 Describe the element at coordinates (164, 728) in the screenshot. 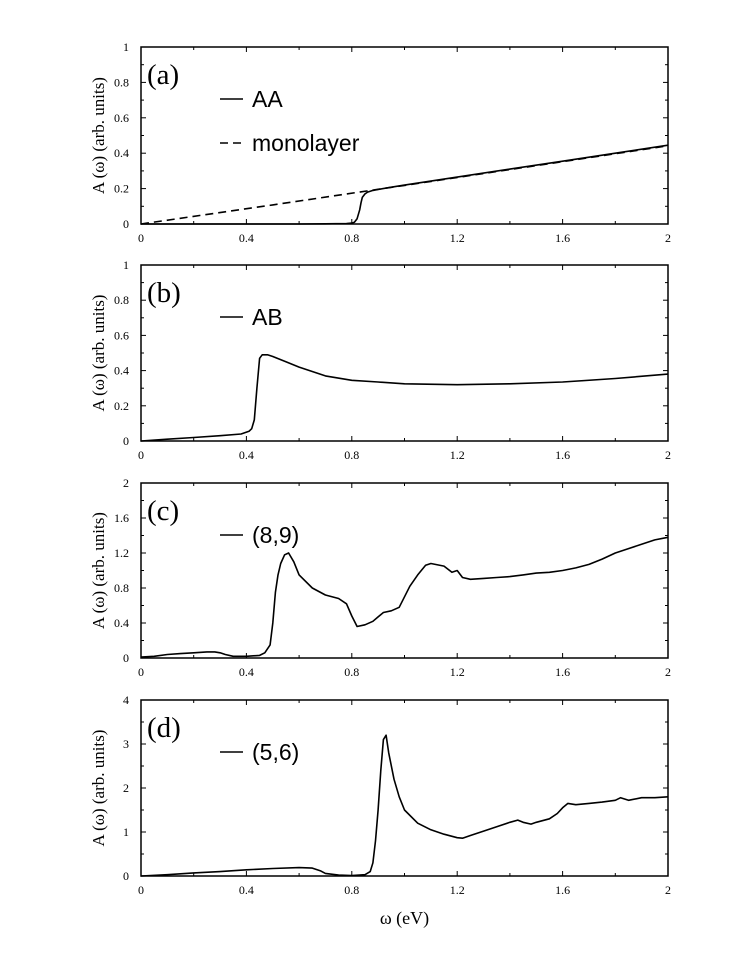

I see `panel-tag: (d)` at that location.